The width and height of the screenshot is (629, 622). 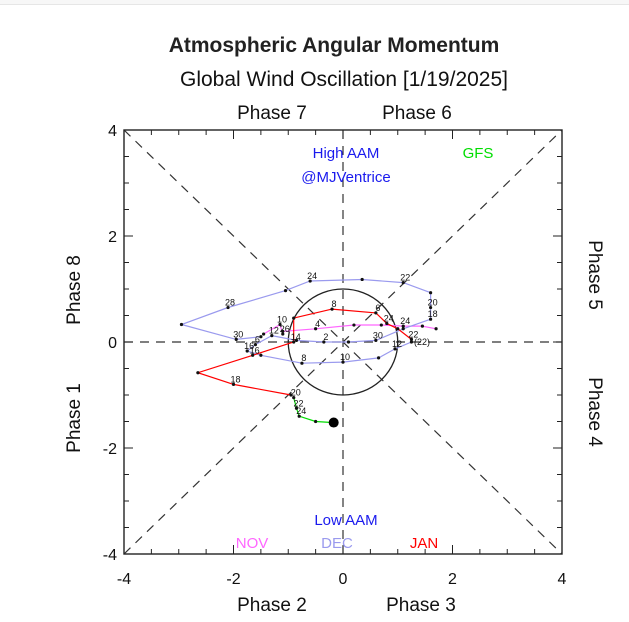 What do you see at coordinates (272, 605) in the screenshot?
I see `phase-2-label: Phase 2` at bounding box center [272, 605].